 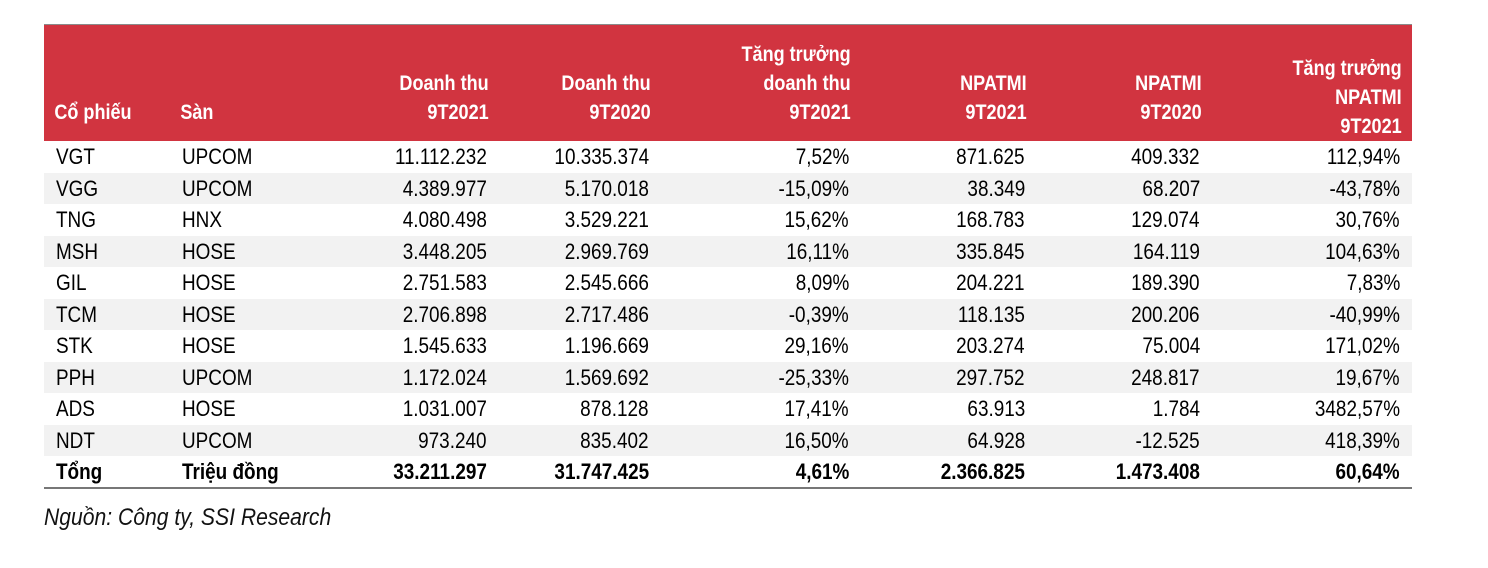 I want to click on cell-value: VGG, so click(x=77, y=188).